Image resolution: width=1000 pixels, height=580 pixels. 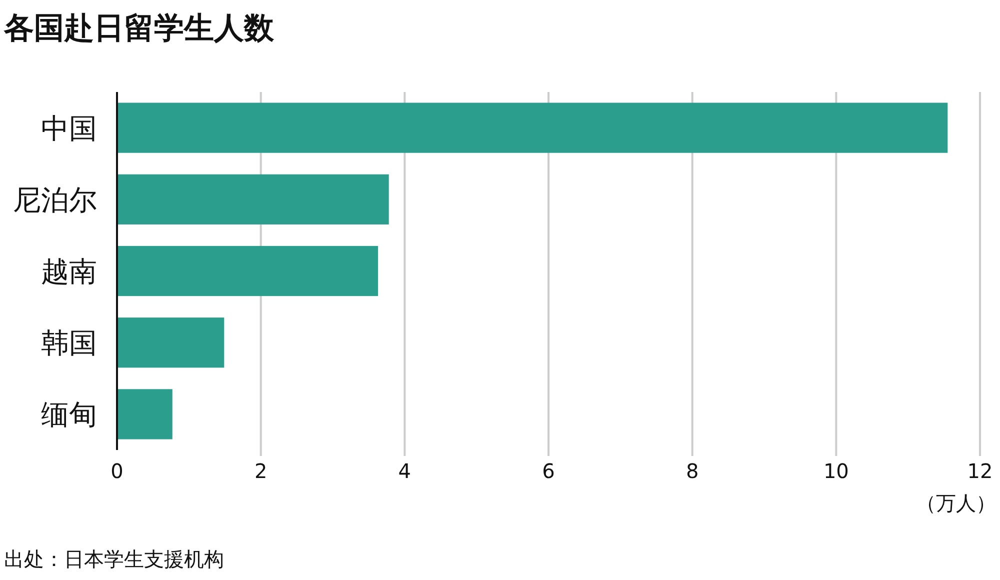 What do you see at coordinates (261, 471) in the screenshot?
I see `x-tick-label: 2` at bounding box center [261, 471].